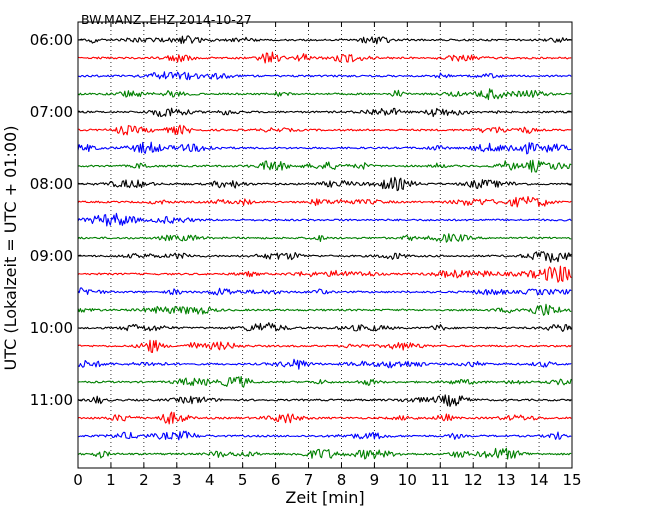 Image resolution: width=650 pixels, height=520 pixels. What do you see at coordinates (309, 480) in the screenshot?
I see `x-tick-label: 7` at bounding box center [309, 480].